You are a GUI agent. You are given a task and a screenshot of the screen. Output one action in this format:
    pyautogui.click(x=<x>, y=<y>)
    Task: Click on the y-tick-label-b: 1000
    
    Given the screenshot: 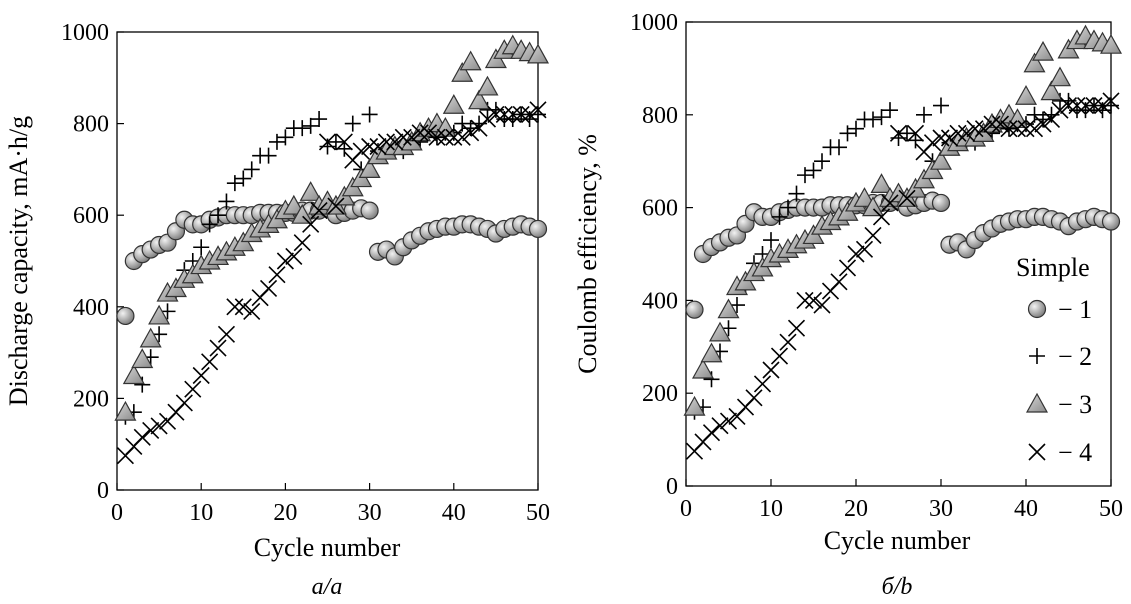 What is the action you would take?
    pyautogui.click(x=654, y=23)
    